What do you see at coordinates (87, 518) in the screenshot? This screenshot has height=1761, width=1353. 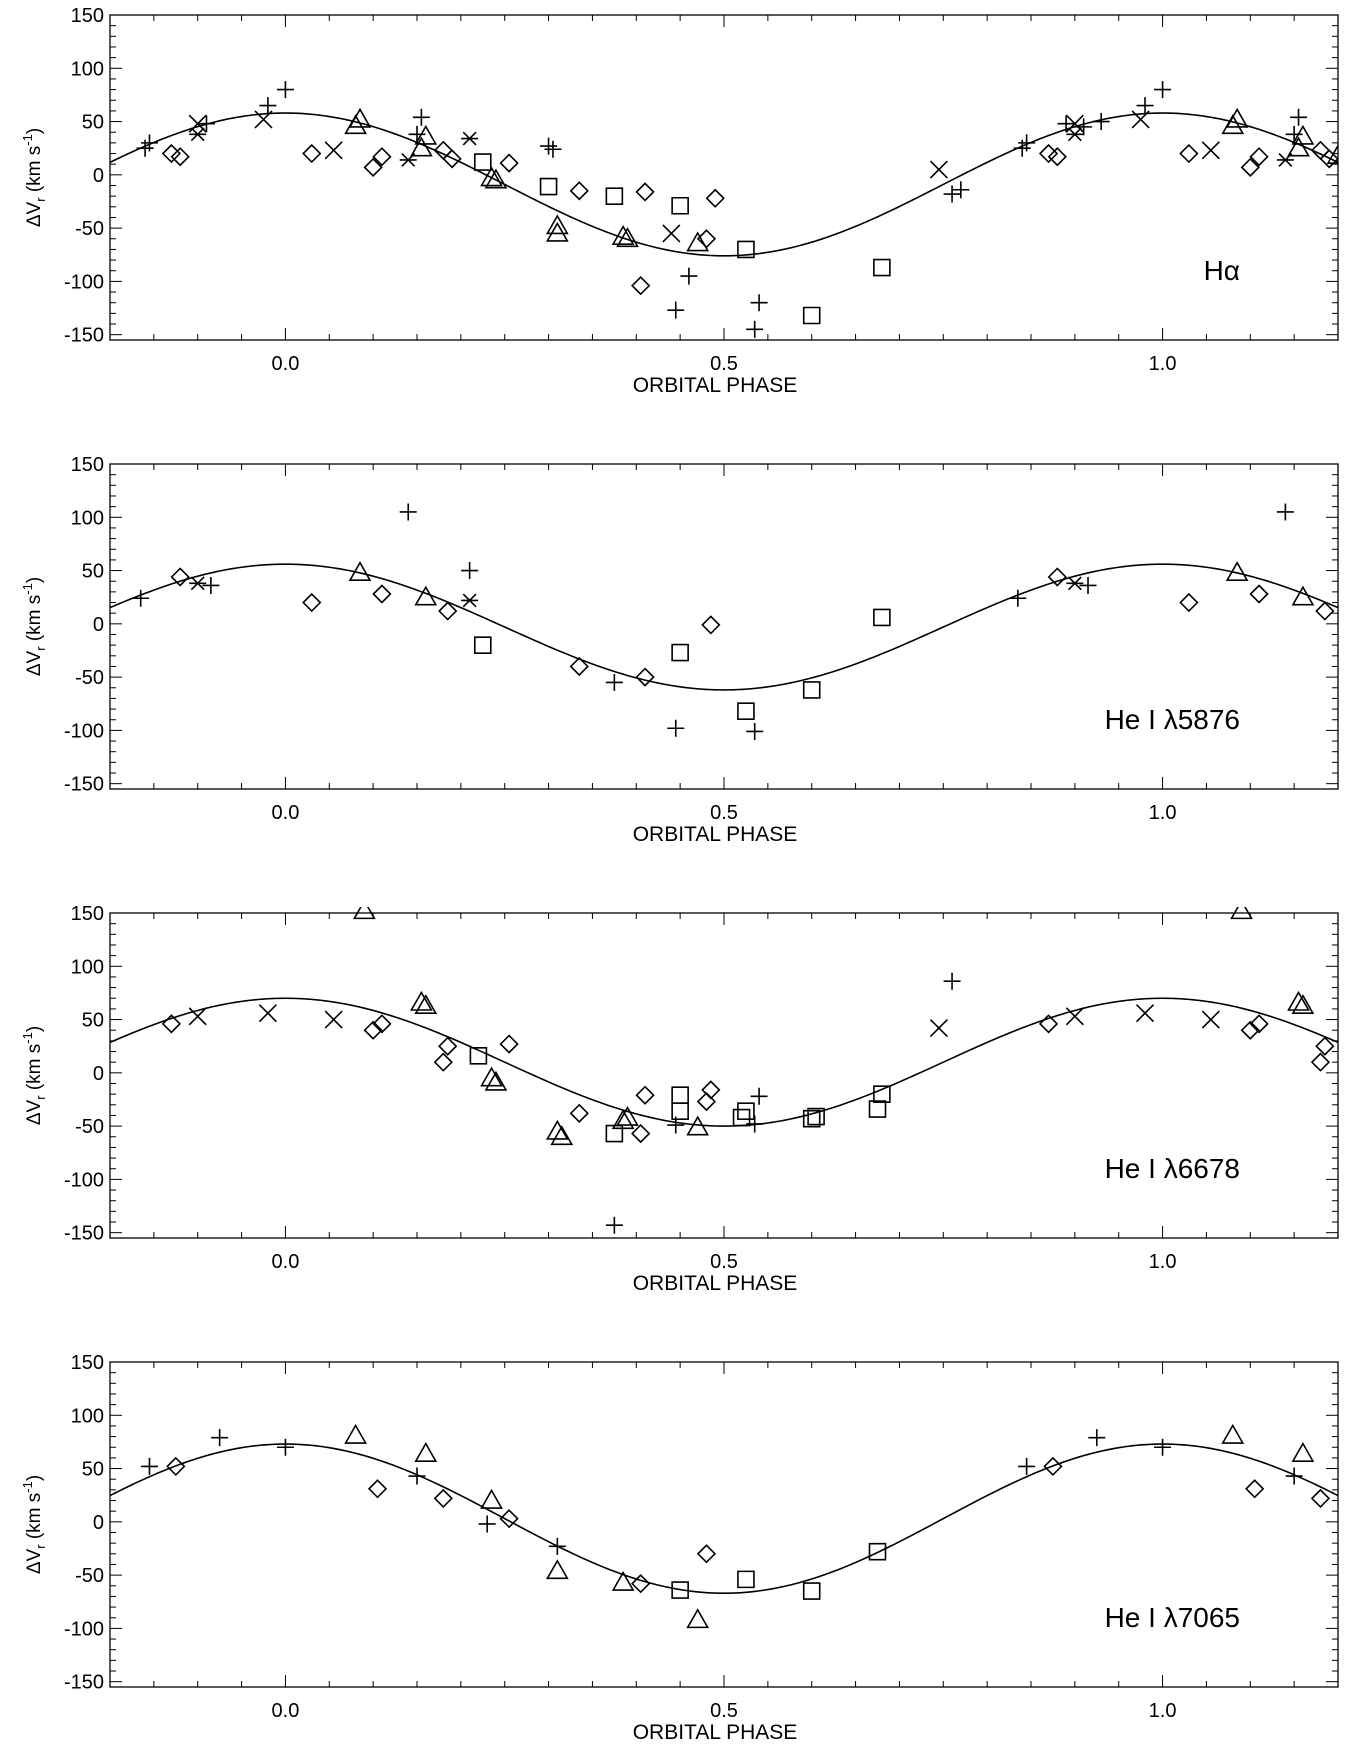 I see `y-tick-label: 100` at bounding box center [87, 518].